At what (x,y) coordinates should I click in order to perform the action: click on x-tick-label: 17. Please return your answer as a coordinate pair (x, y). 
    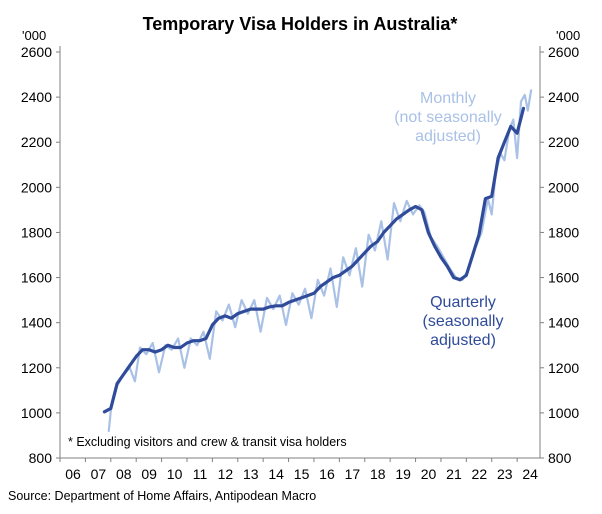
    Looking at the image, I should click on (353, 474).